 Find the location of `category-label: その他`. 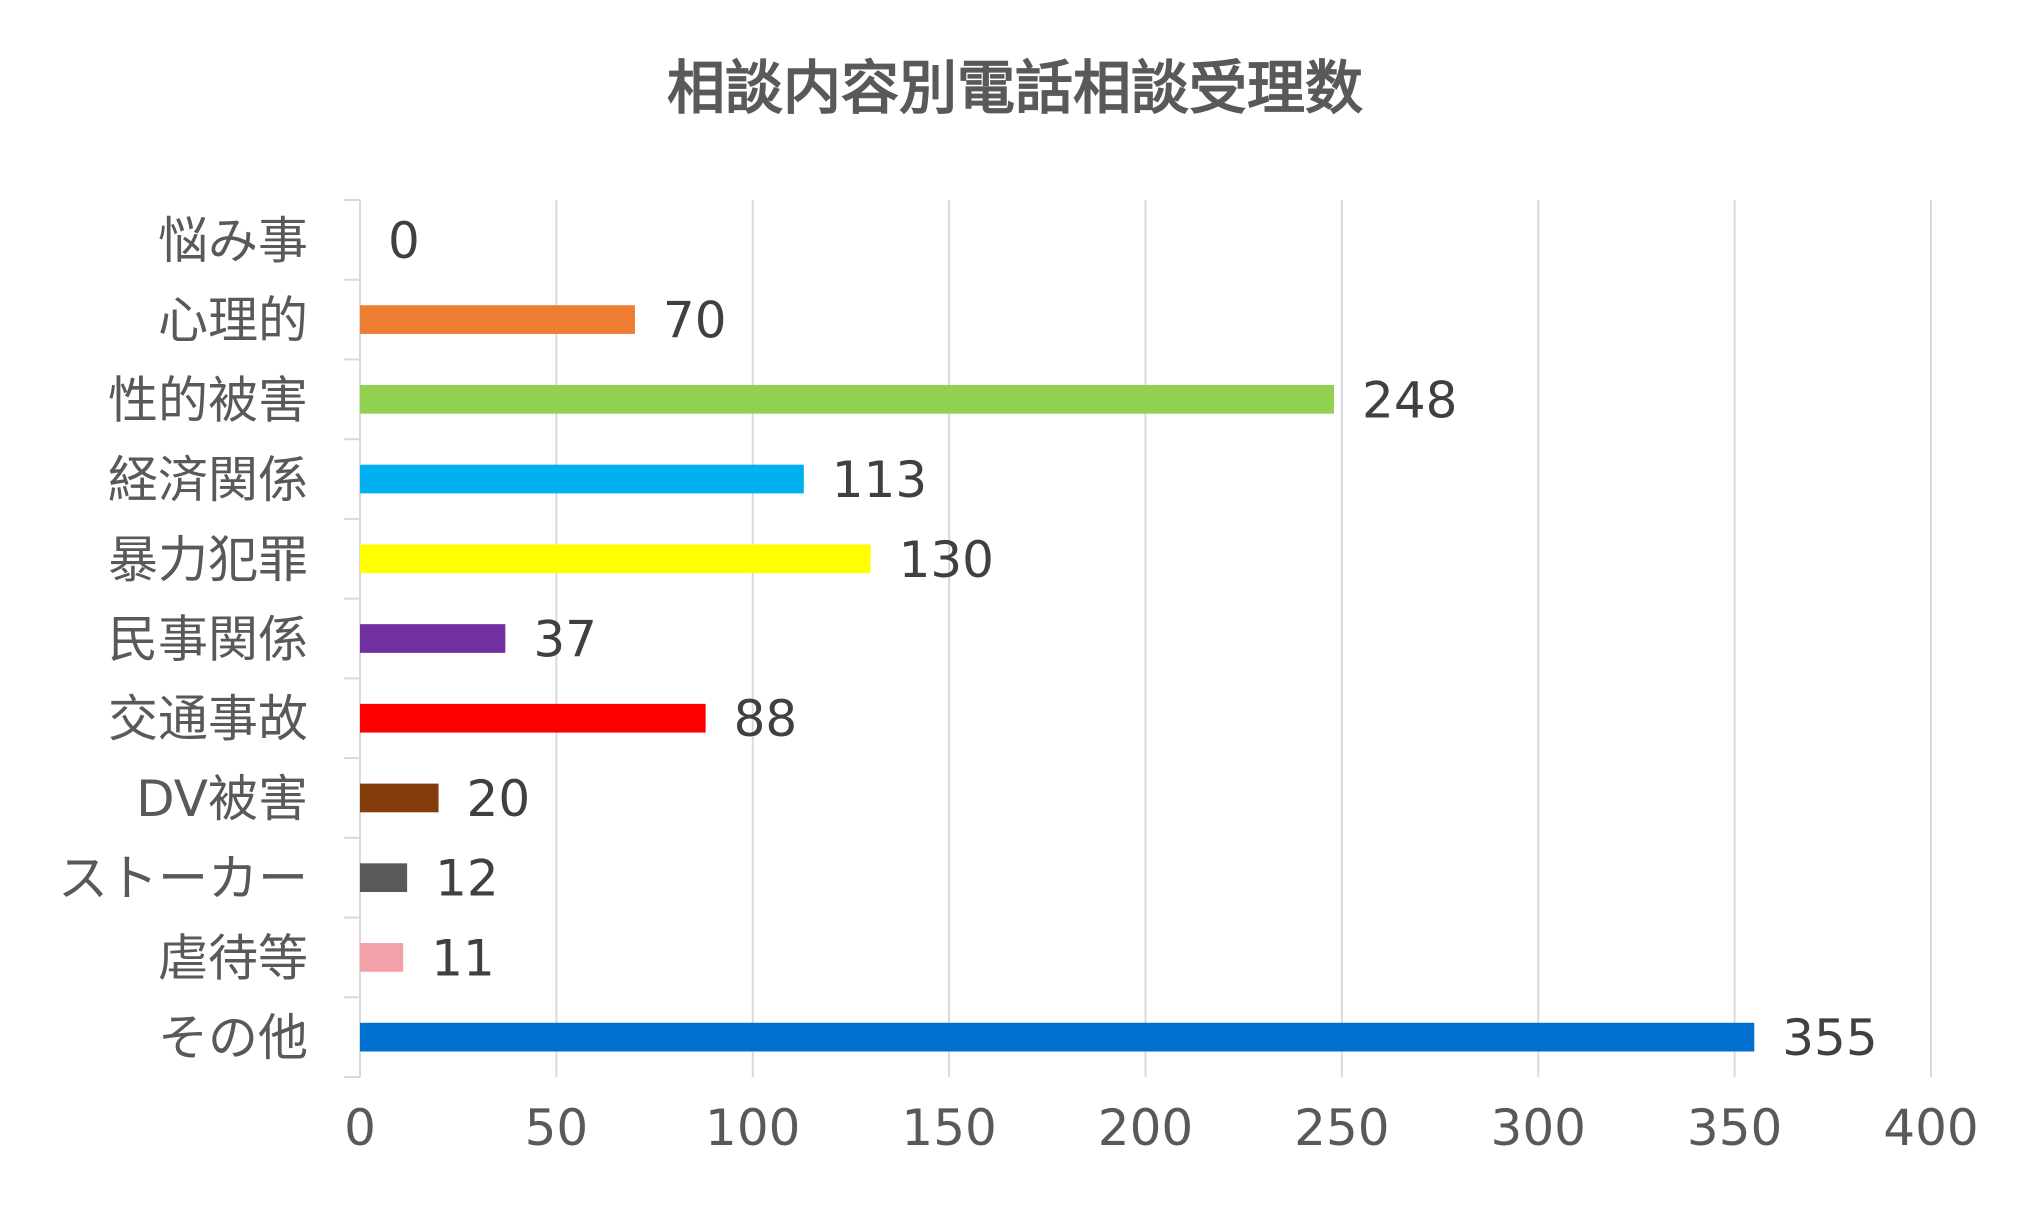

category-label: その他 is located at coordinates (233, 1038).